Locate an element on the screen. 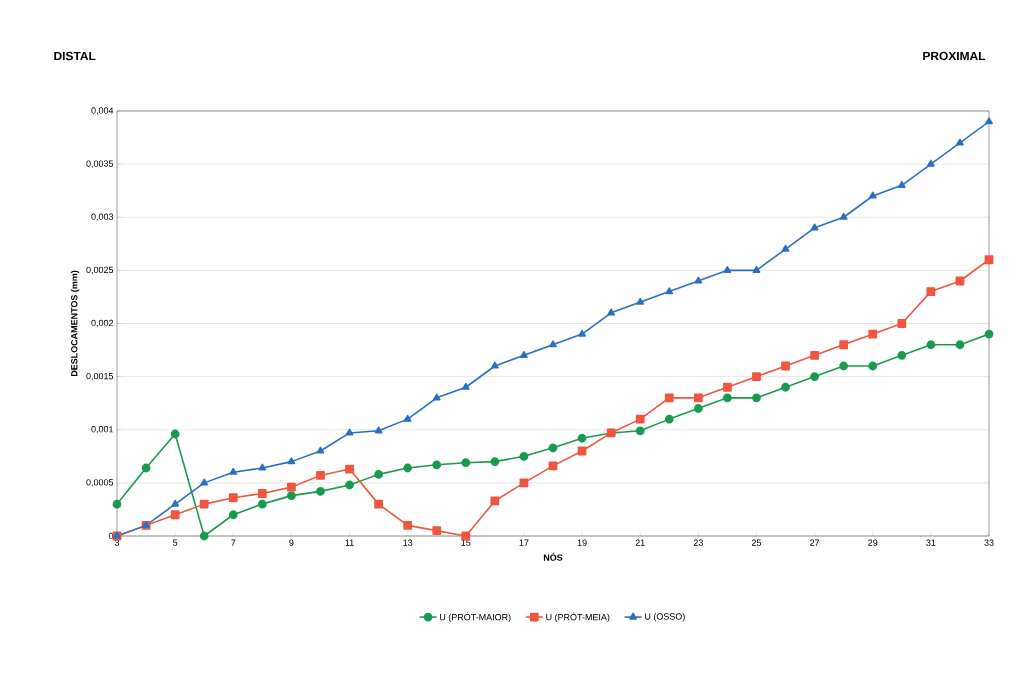 The width and height of the screenshot is (1029, 696). x-tick-label: 9 is located at coordinates (291, 542).